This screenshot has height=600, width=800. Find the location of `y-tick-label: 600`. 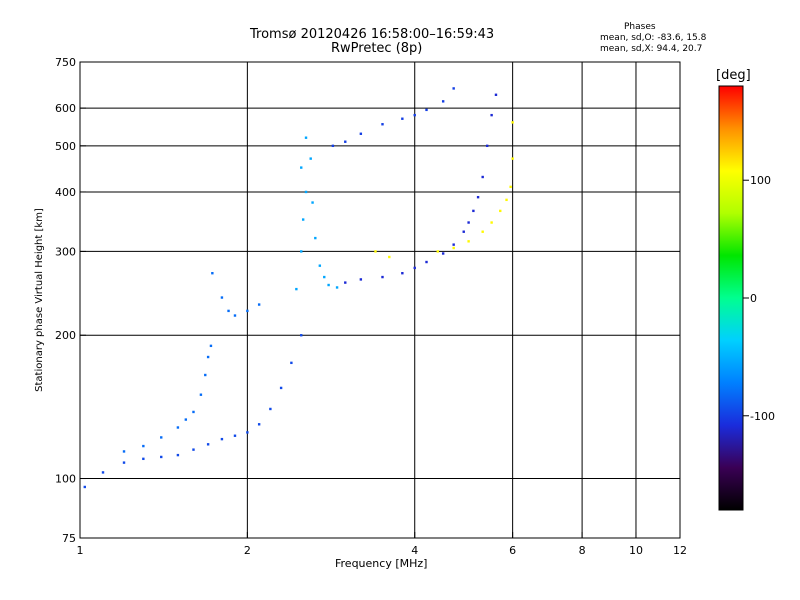

y-tick-label: 600 is located at coordinates (65, 108).